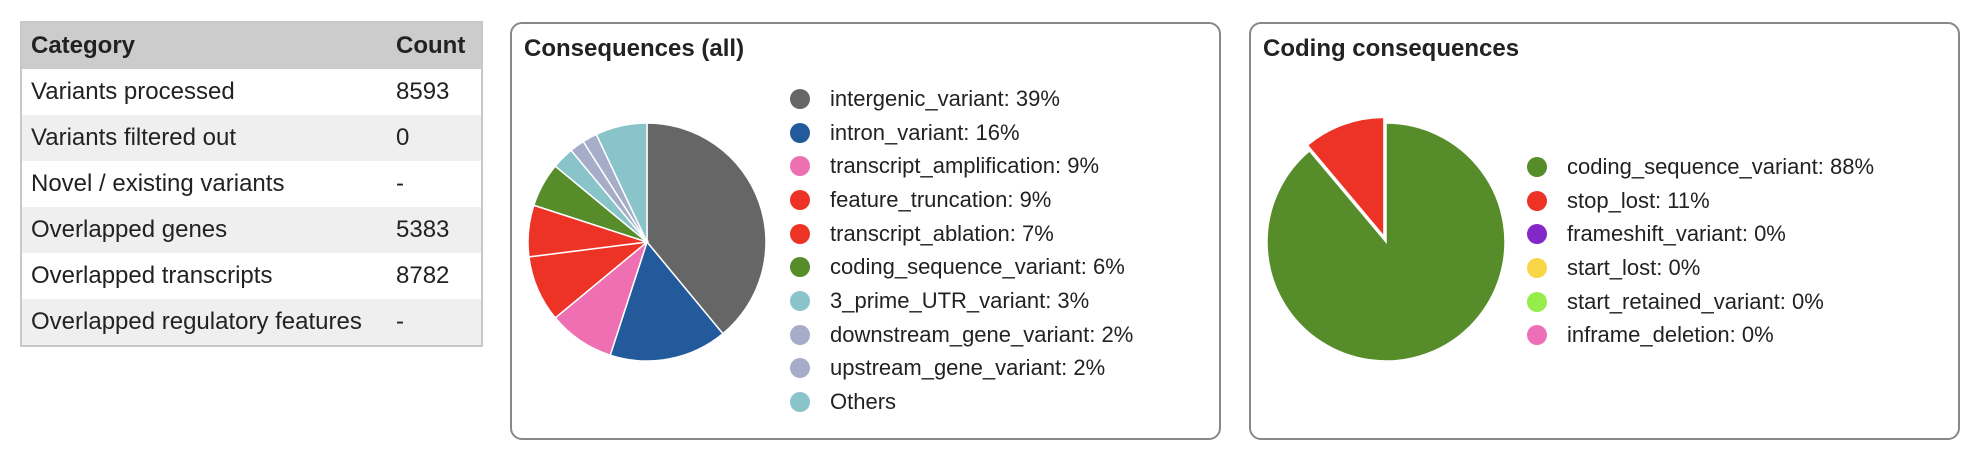 This screenshot has height=458, width=1976. Describe the element at coordinates (977, 267) in the screenshot. I see `legend-label: coding_sequence_variant: 6%` at that location.